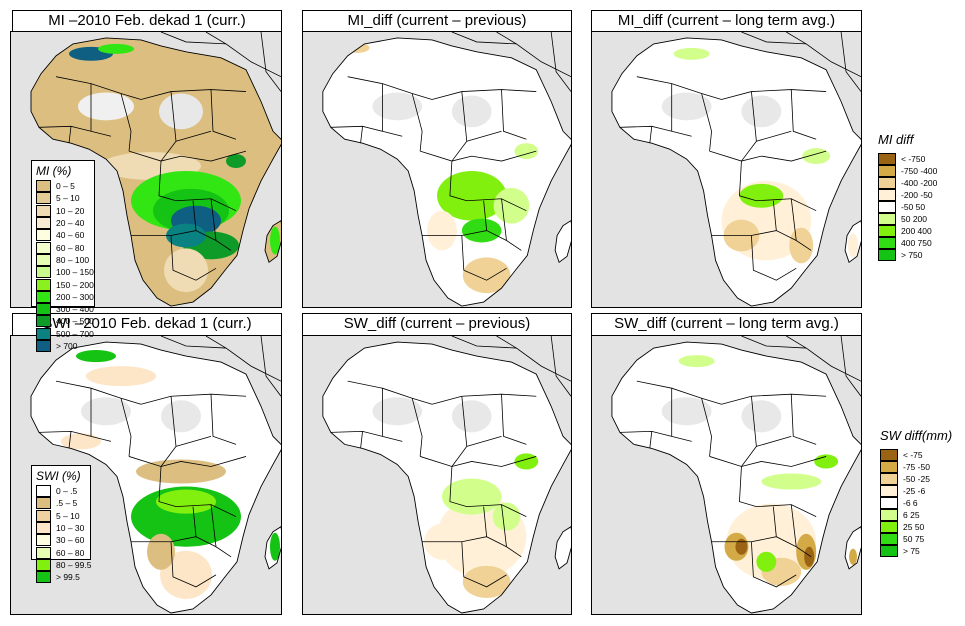 Image resolution: width=965 pixels, height=626 pixels. Describe the element at coordinates (147, 21) in the screenshot. I see `panel-title: MI –2010 Feb. dekad 1 (curr.)` at that location.